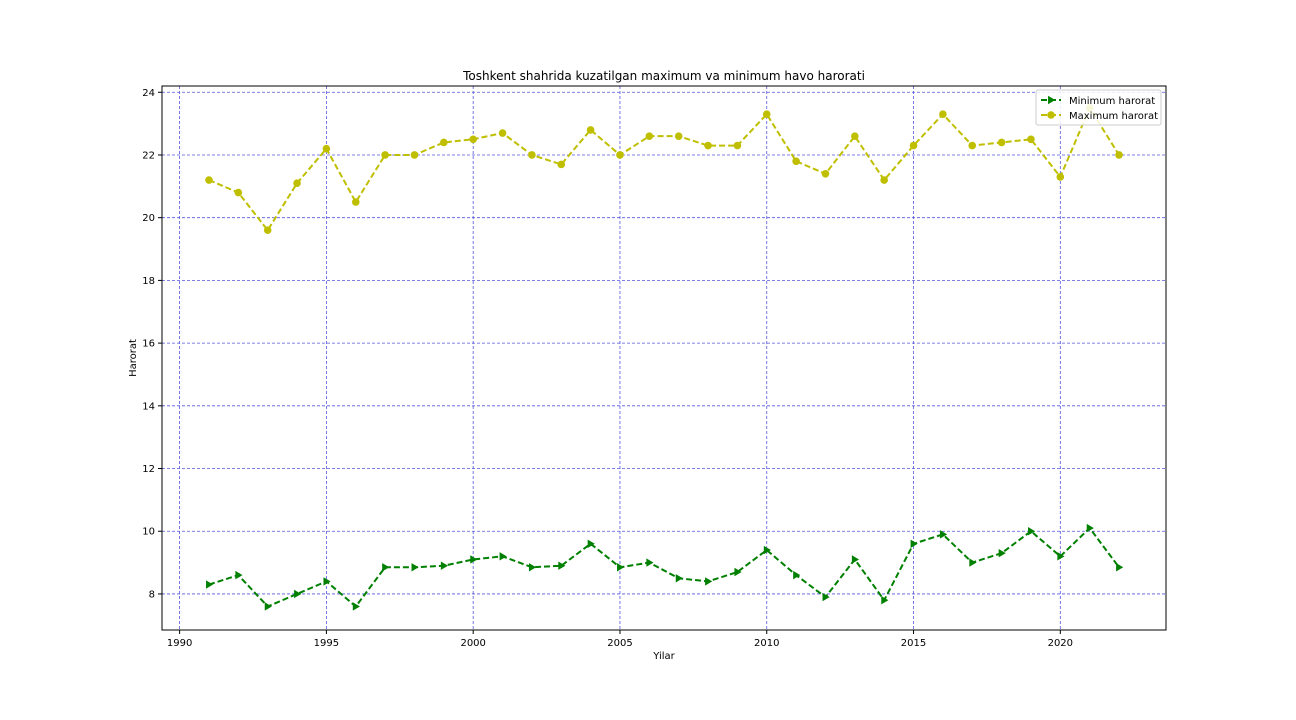 This screenshot has width=1296, height=720. What do you see at coordinates (913, 643) in the screenshot?
I see `x-tick-label: 2015` at bounding box center [913, 643].